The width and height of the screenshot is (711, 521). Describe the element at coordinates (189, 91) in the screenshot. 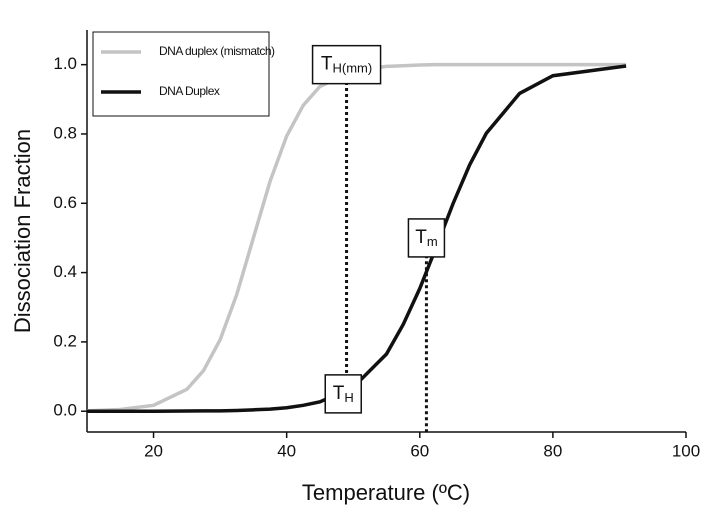

I see `legend-label: DNA Duplex` at that location.